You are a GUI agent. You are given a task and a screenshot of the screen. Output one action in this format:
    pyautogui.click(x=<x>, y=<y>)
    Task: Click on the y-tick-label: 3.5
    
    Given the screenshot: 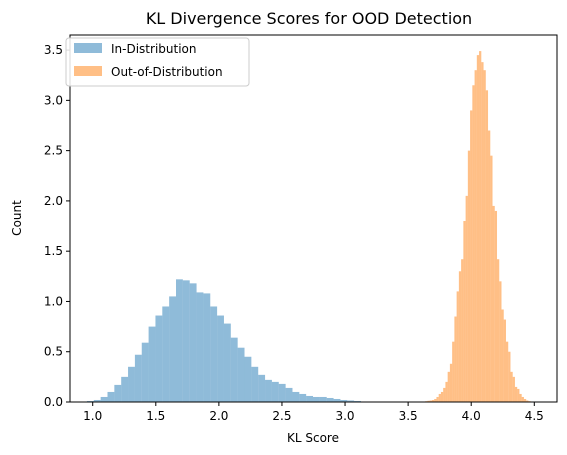 What is the action you would take?
    pyautogui.click(x=53, y=50)
    